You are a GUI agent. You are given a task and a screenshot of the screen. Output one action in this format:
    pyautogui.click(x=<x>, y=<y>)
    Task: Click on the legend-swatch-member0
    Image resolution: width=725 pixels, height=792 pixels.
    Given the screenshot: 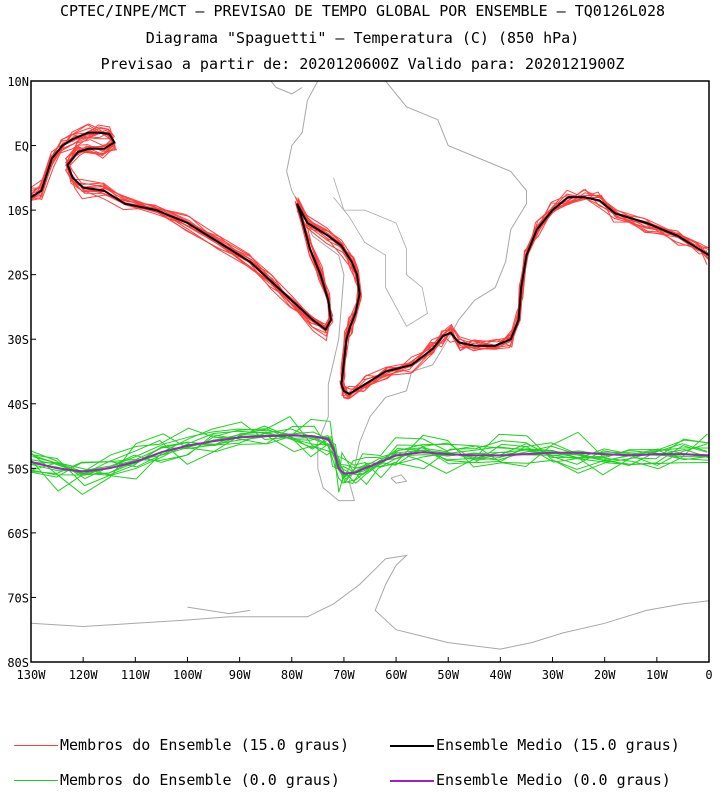 What is the action you would take?
    pyautogui.click(x=36, y=780)
    